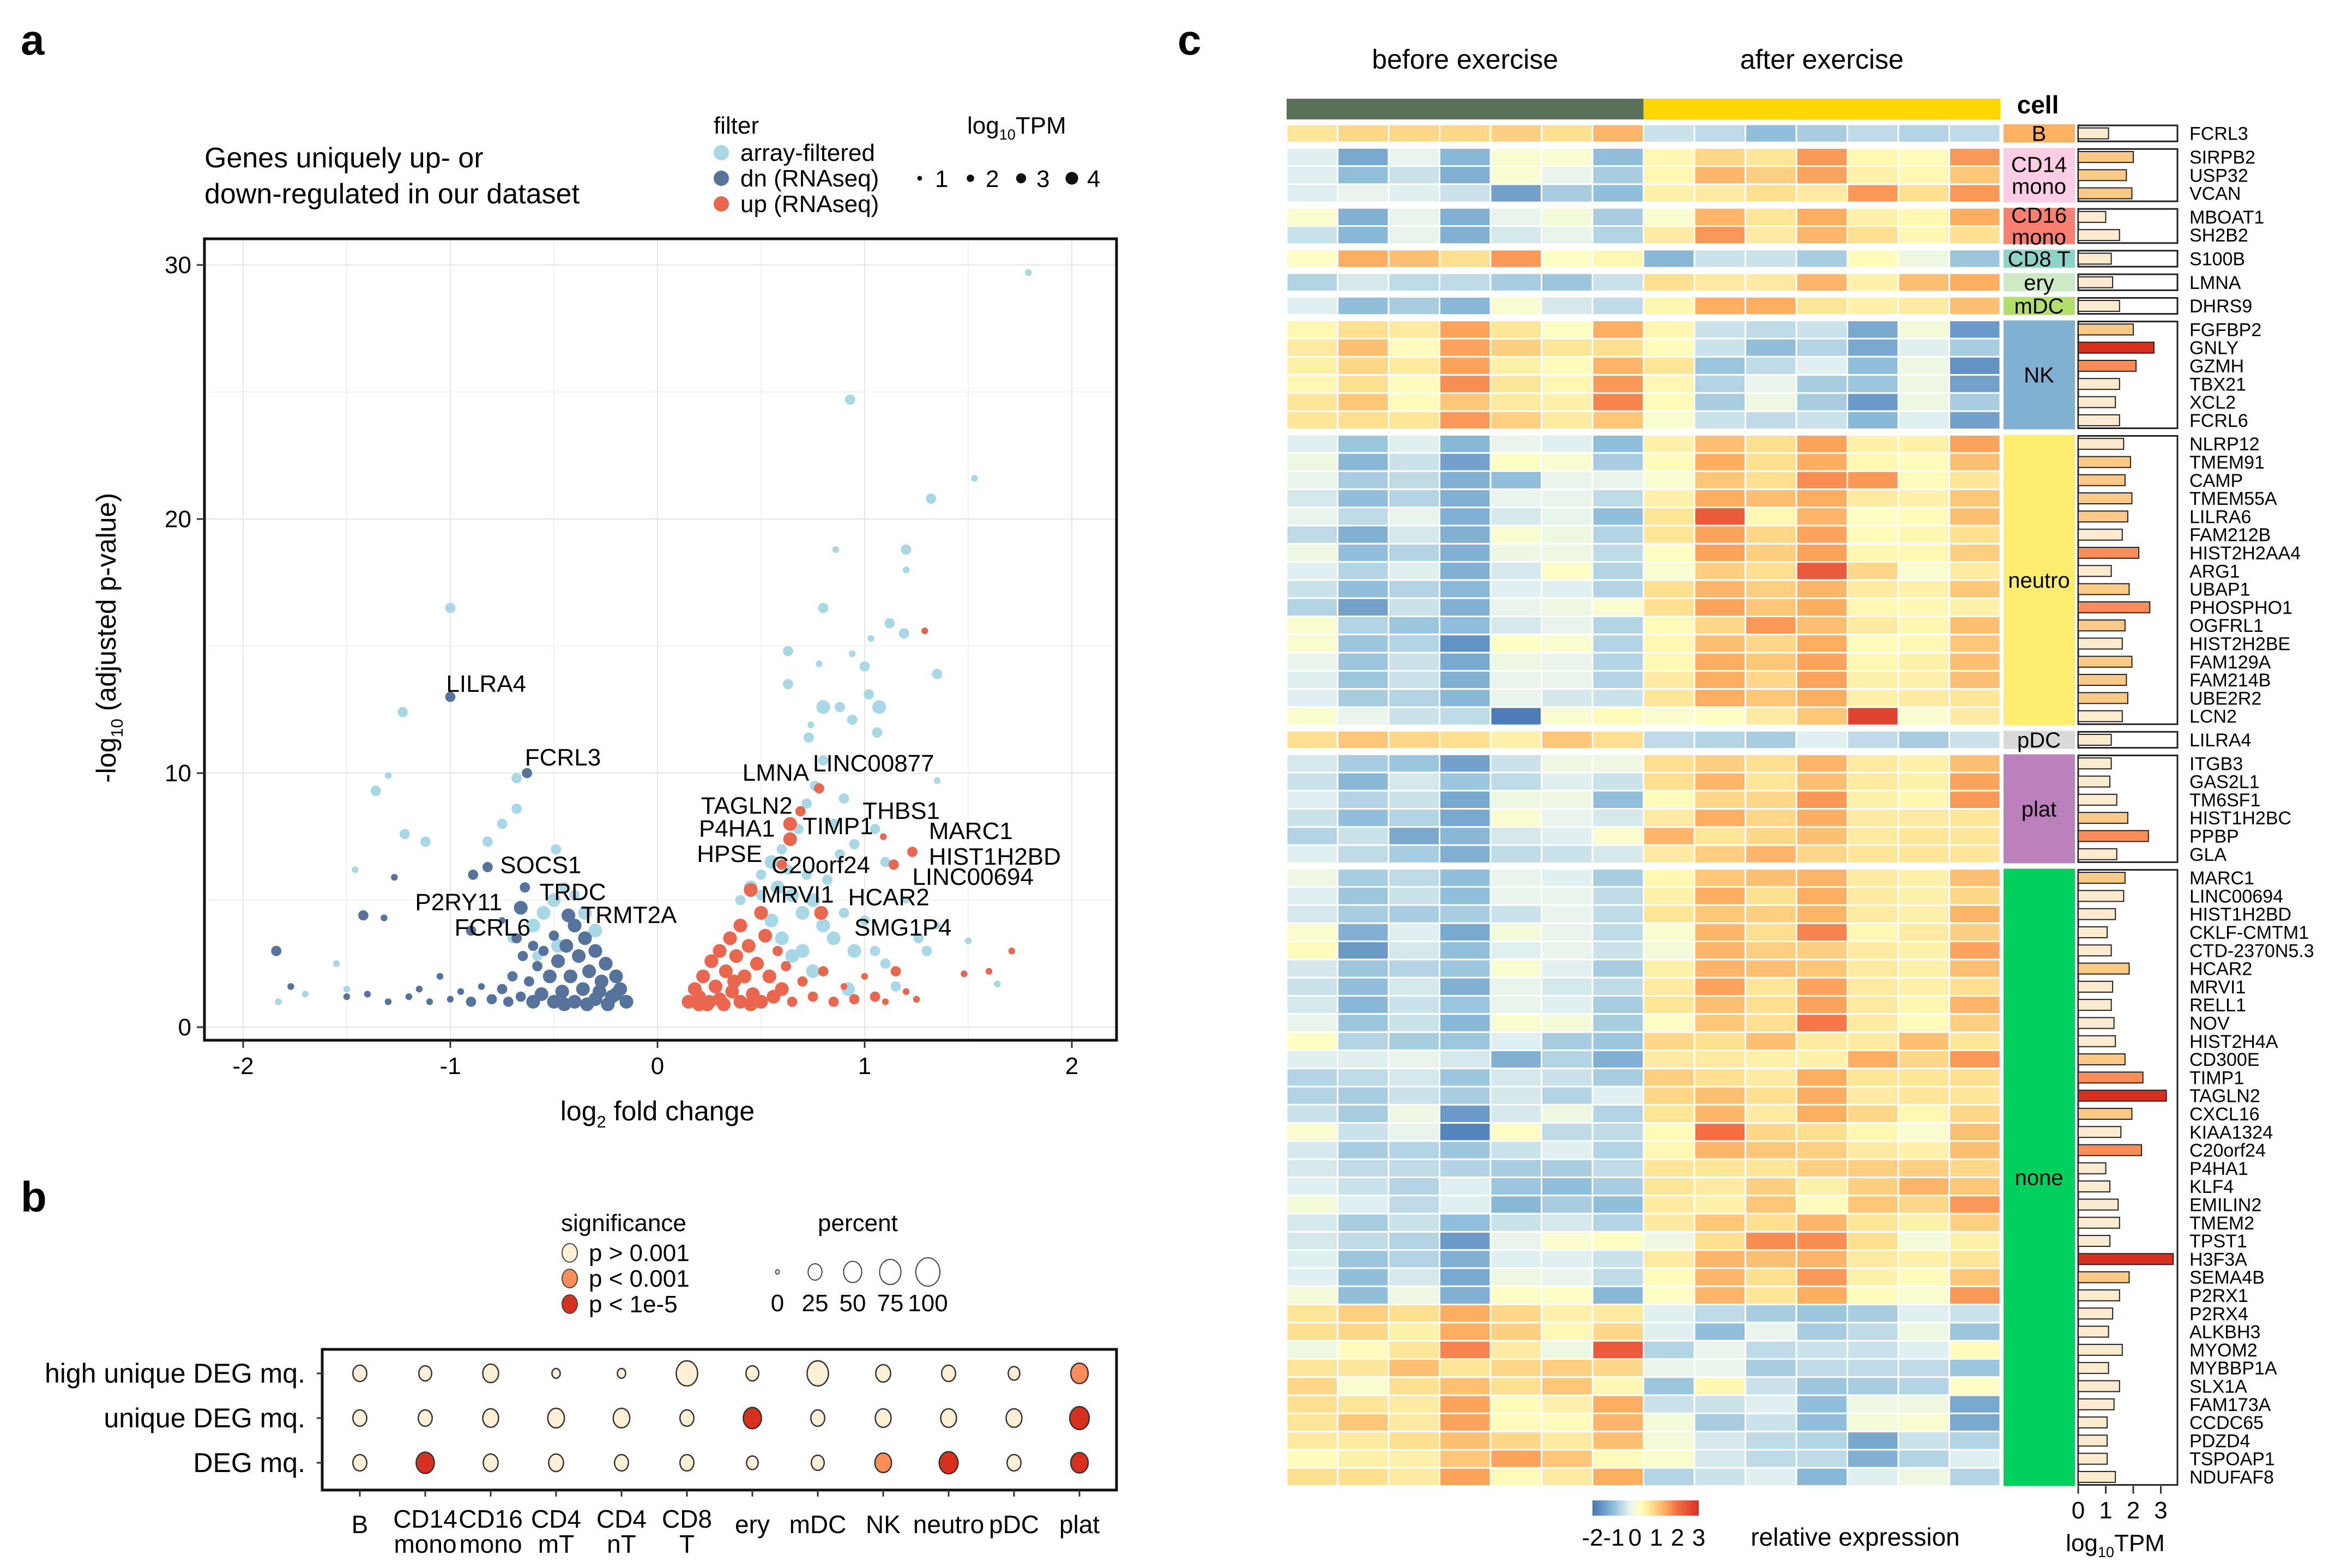 Image resolution: width=2341 pixels, height=1568 pixels. What do you see at coordinates (1698, 1537) in the screenshot?
I see `colorbar-tick-label: 3` at bounding box center [1698, 1537].